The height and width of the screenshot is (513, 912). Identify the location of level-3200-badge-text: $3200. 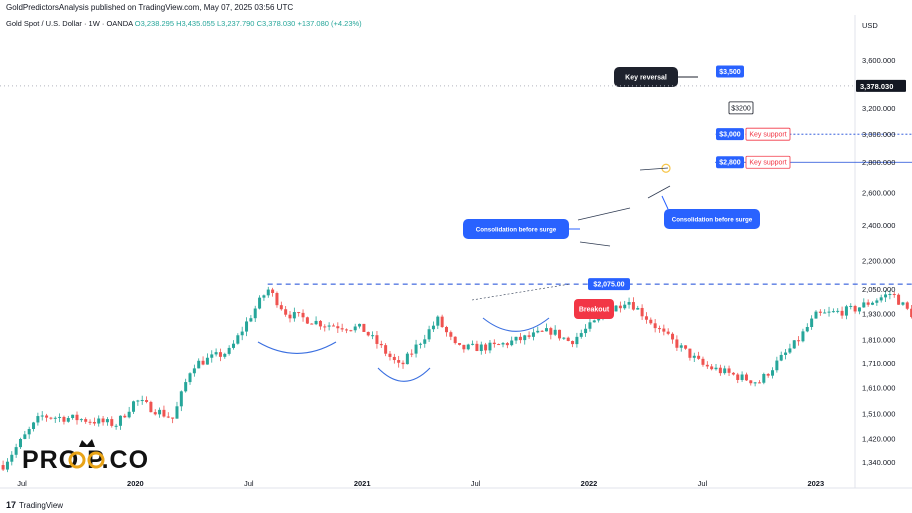
(741, 108).